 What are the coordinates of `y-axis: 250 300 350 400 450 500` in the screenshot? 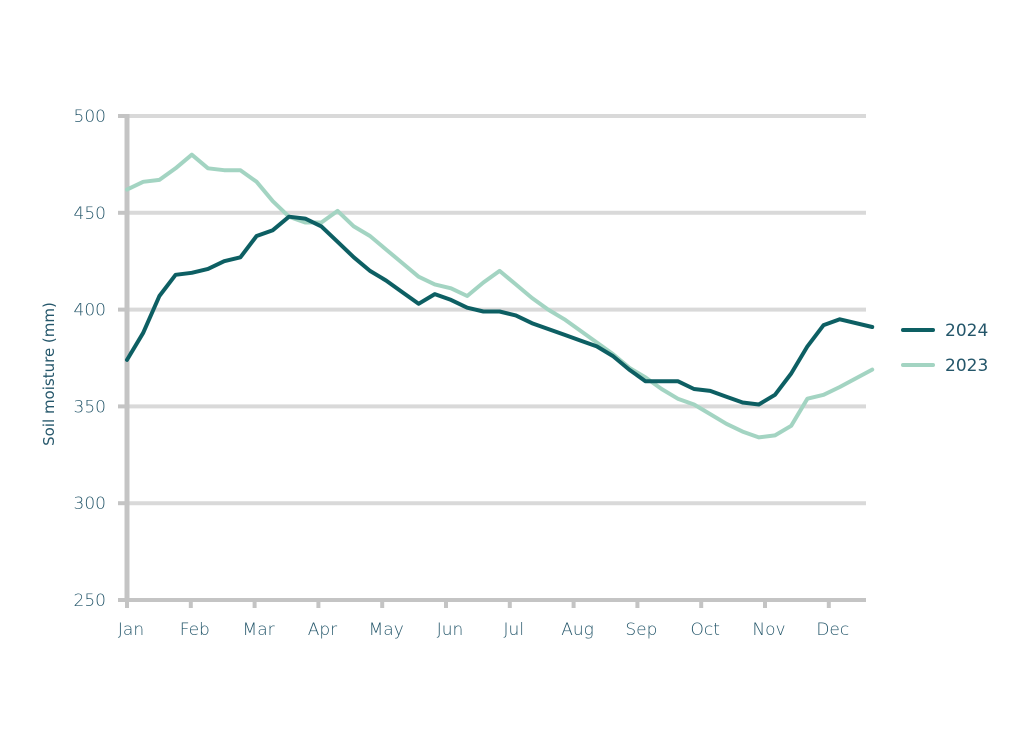 It's located at (102, 359).